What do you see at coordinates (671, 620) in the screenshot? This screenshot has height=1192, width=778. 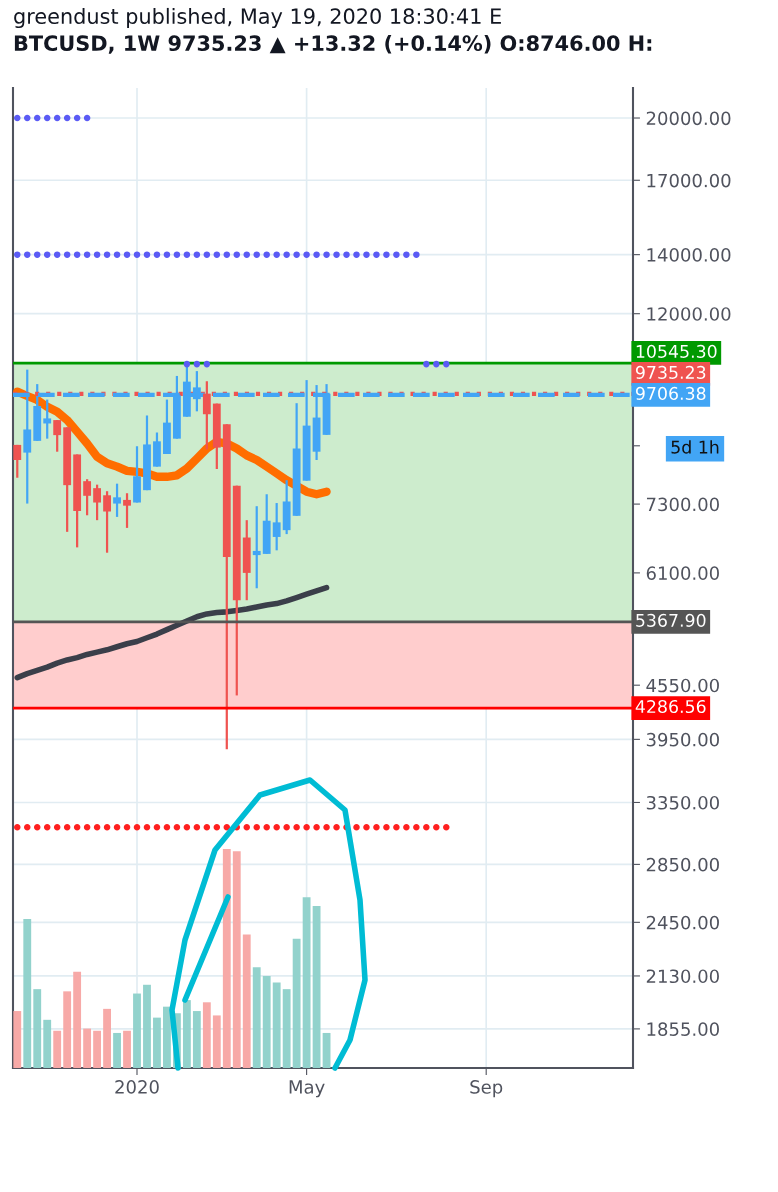 I see `ref-line-label: 5367.90` at bounding box center [671, 620].